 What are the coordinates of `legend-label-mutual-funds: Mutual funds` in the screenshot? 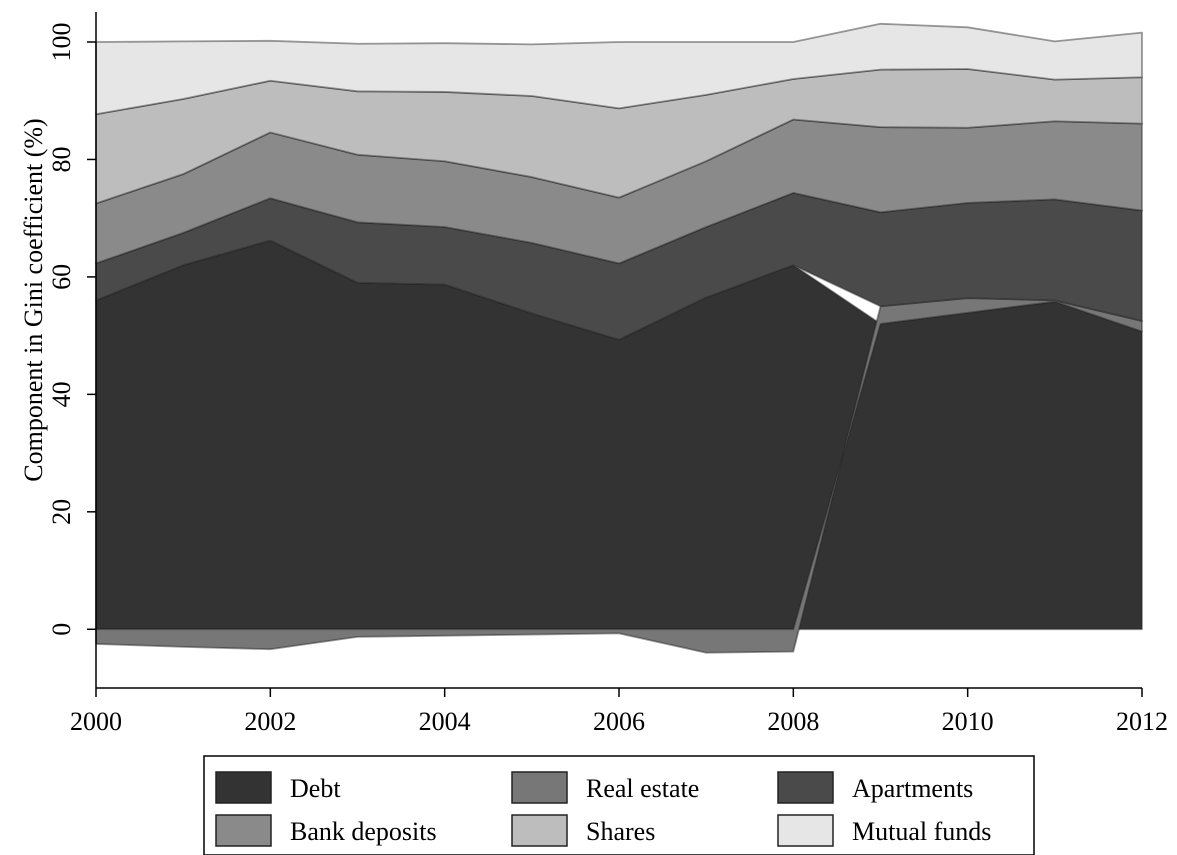 It's located at (921, 831).